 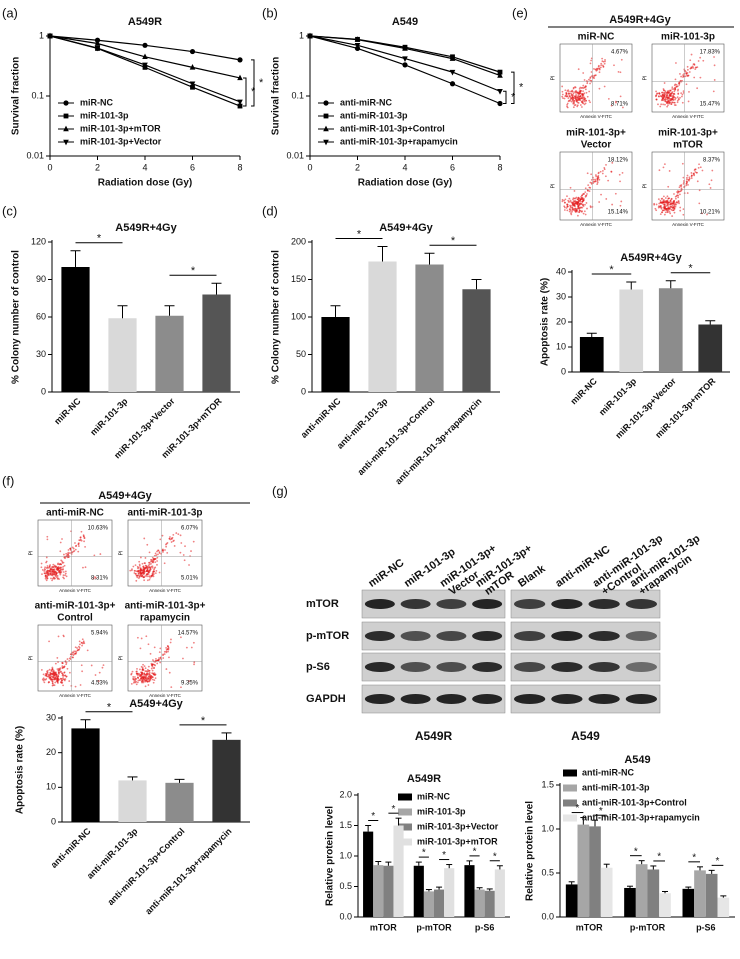 I want to click on y-tick-label: 20, so click(x=51, y=752).